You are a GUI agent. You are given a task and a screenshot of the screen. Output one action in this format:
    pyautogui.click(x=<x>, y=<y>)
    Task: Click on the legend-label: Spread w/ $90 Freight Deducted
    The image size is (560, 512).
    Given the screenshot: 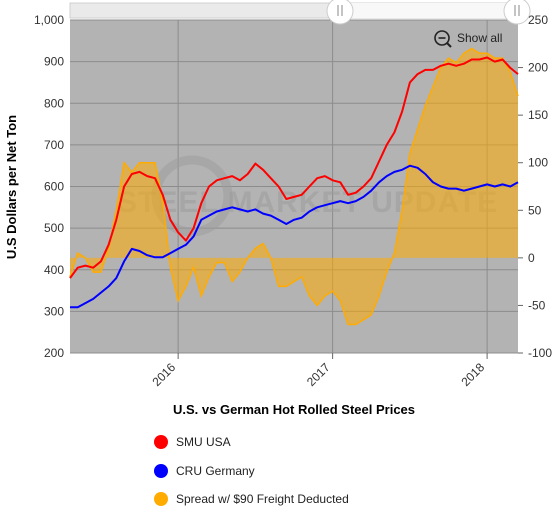 What is the action you would take?
    pyautogui.click(x=262, y=499)
    